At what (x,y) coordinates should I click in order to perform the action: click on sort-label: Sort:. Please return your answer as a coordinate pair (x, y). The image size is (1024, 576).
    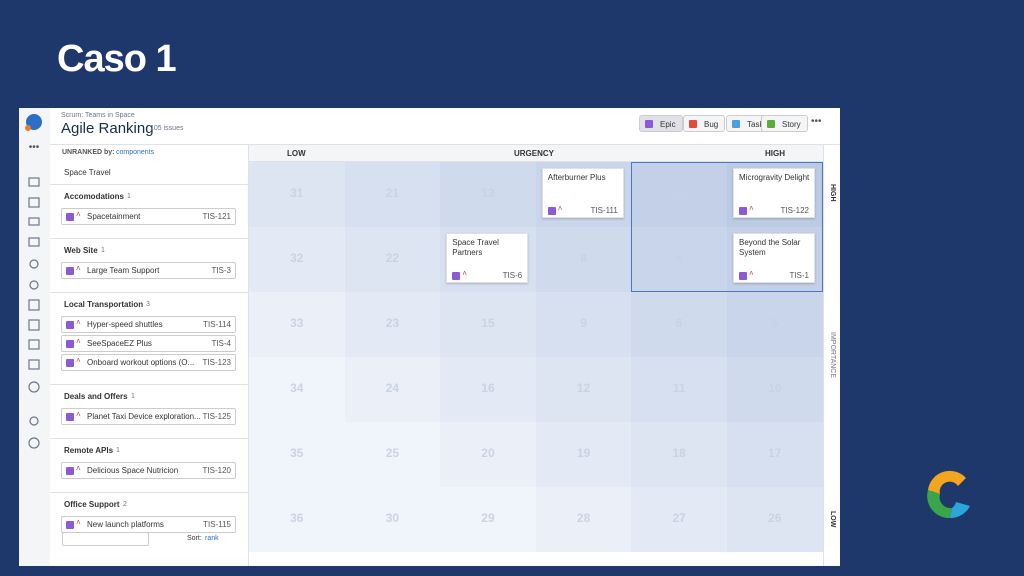
    Looking at the image, I should click on (194, 538).